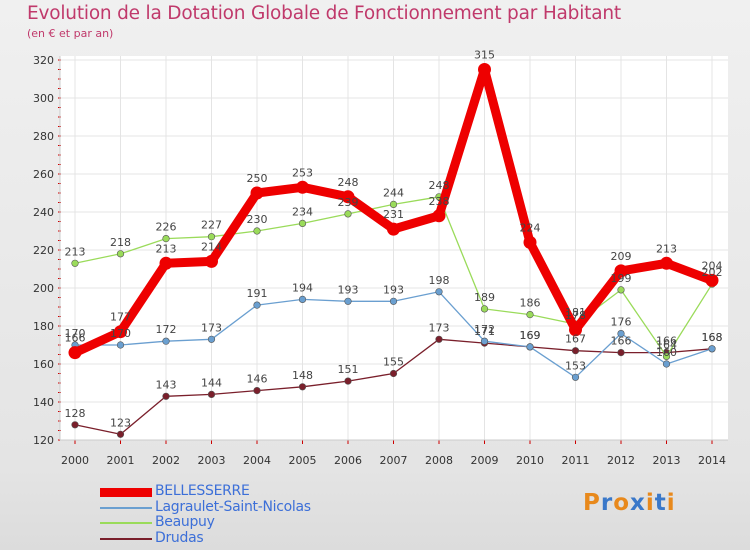 Image resolution: width=750 pixels, height=550 pixels. Describe the element at coordinates (393, 362) in the screenshot. I see `data-label-drudas: 155` at that location.